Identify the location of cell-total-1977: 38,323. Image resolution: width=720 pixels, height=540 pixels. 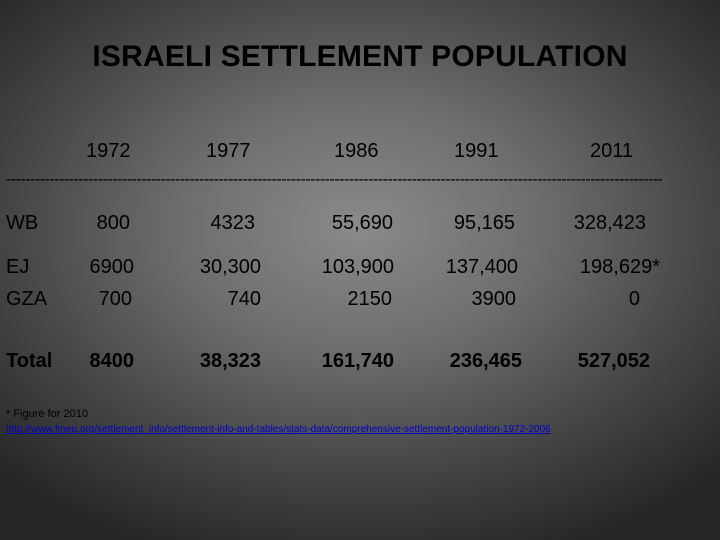
(230, 361).